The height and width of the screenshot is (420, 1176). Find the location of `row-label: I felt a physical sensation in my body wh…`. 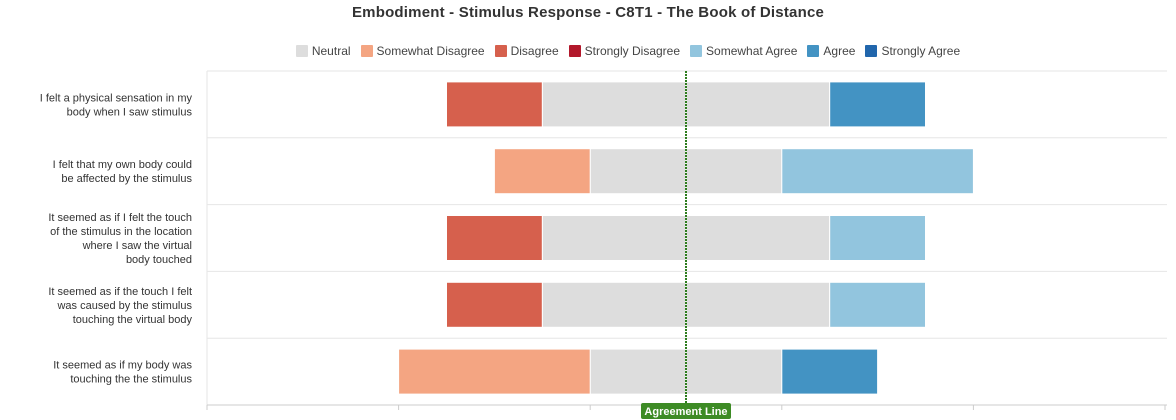

row-label: I felt a physical sensation in my body wh… is located at coordinates (116, 105).